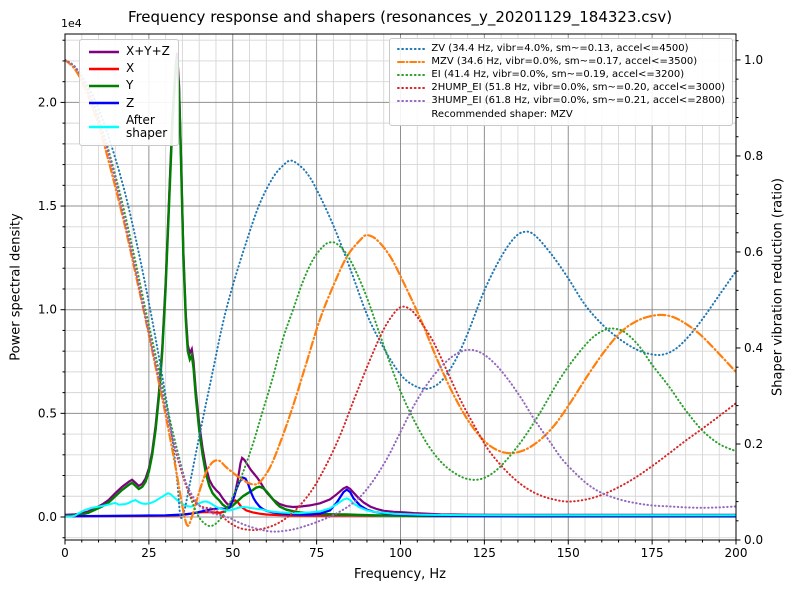 This screenshot has width=800, height=600. Describe the element at coordinates (316, 553) in the screenshot. I see `x-tick-label: 75` at that location.